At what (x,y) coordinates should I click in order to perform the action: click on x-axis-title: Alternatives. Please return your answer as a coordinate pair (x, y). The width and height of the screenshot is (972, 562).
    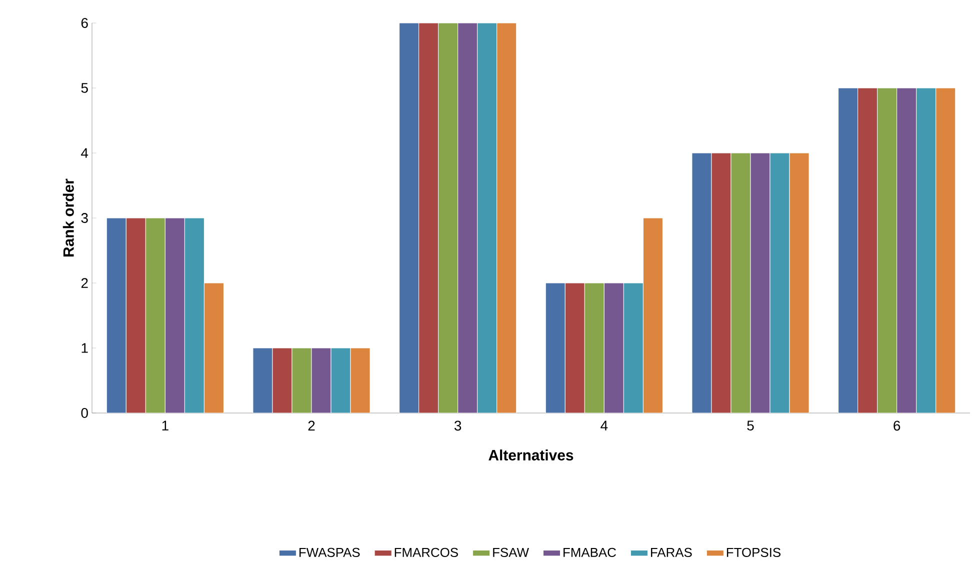
    Looking at the image, I should click on (531, 454).